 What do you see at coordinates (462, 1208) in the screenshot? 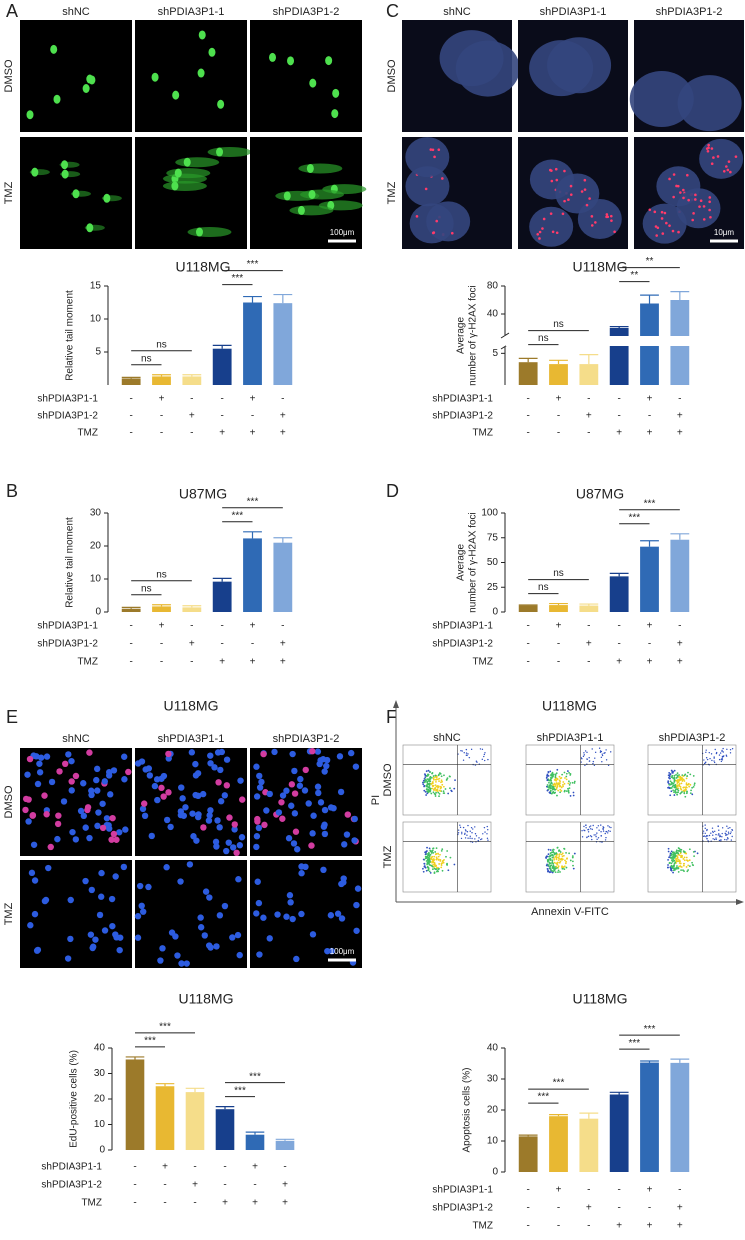
I see `condition-label: shPDIA3P1-2` at bounding box center [462, 1208].